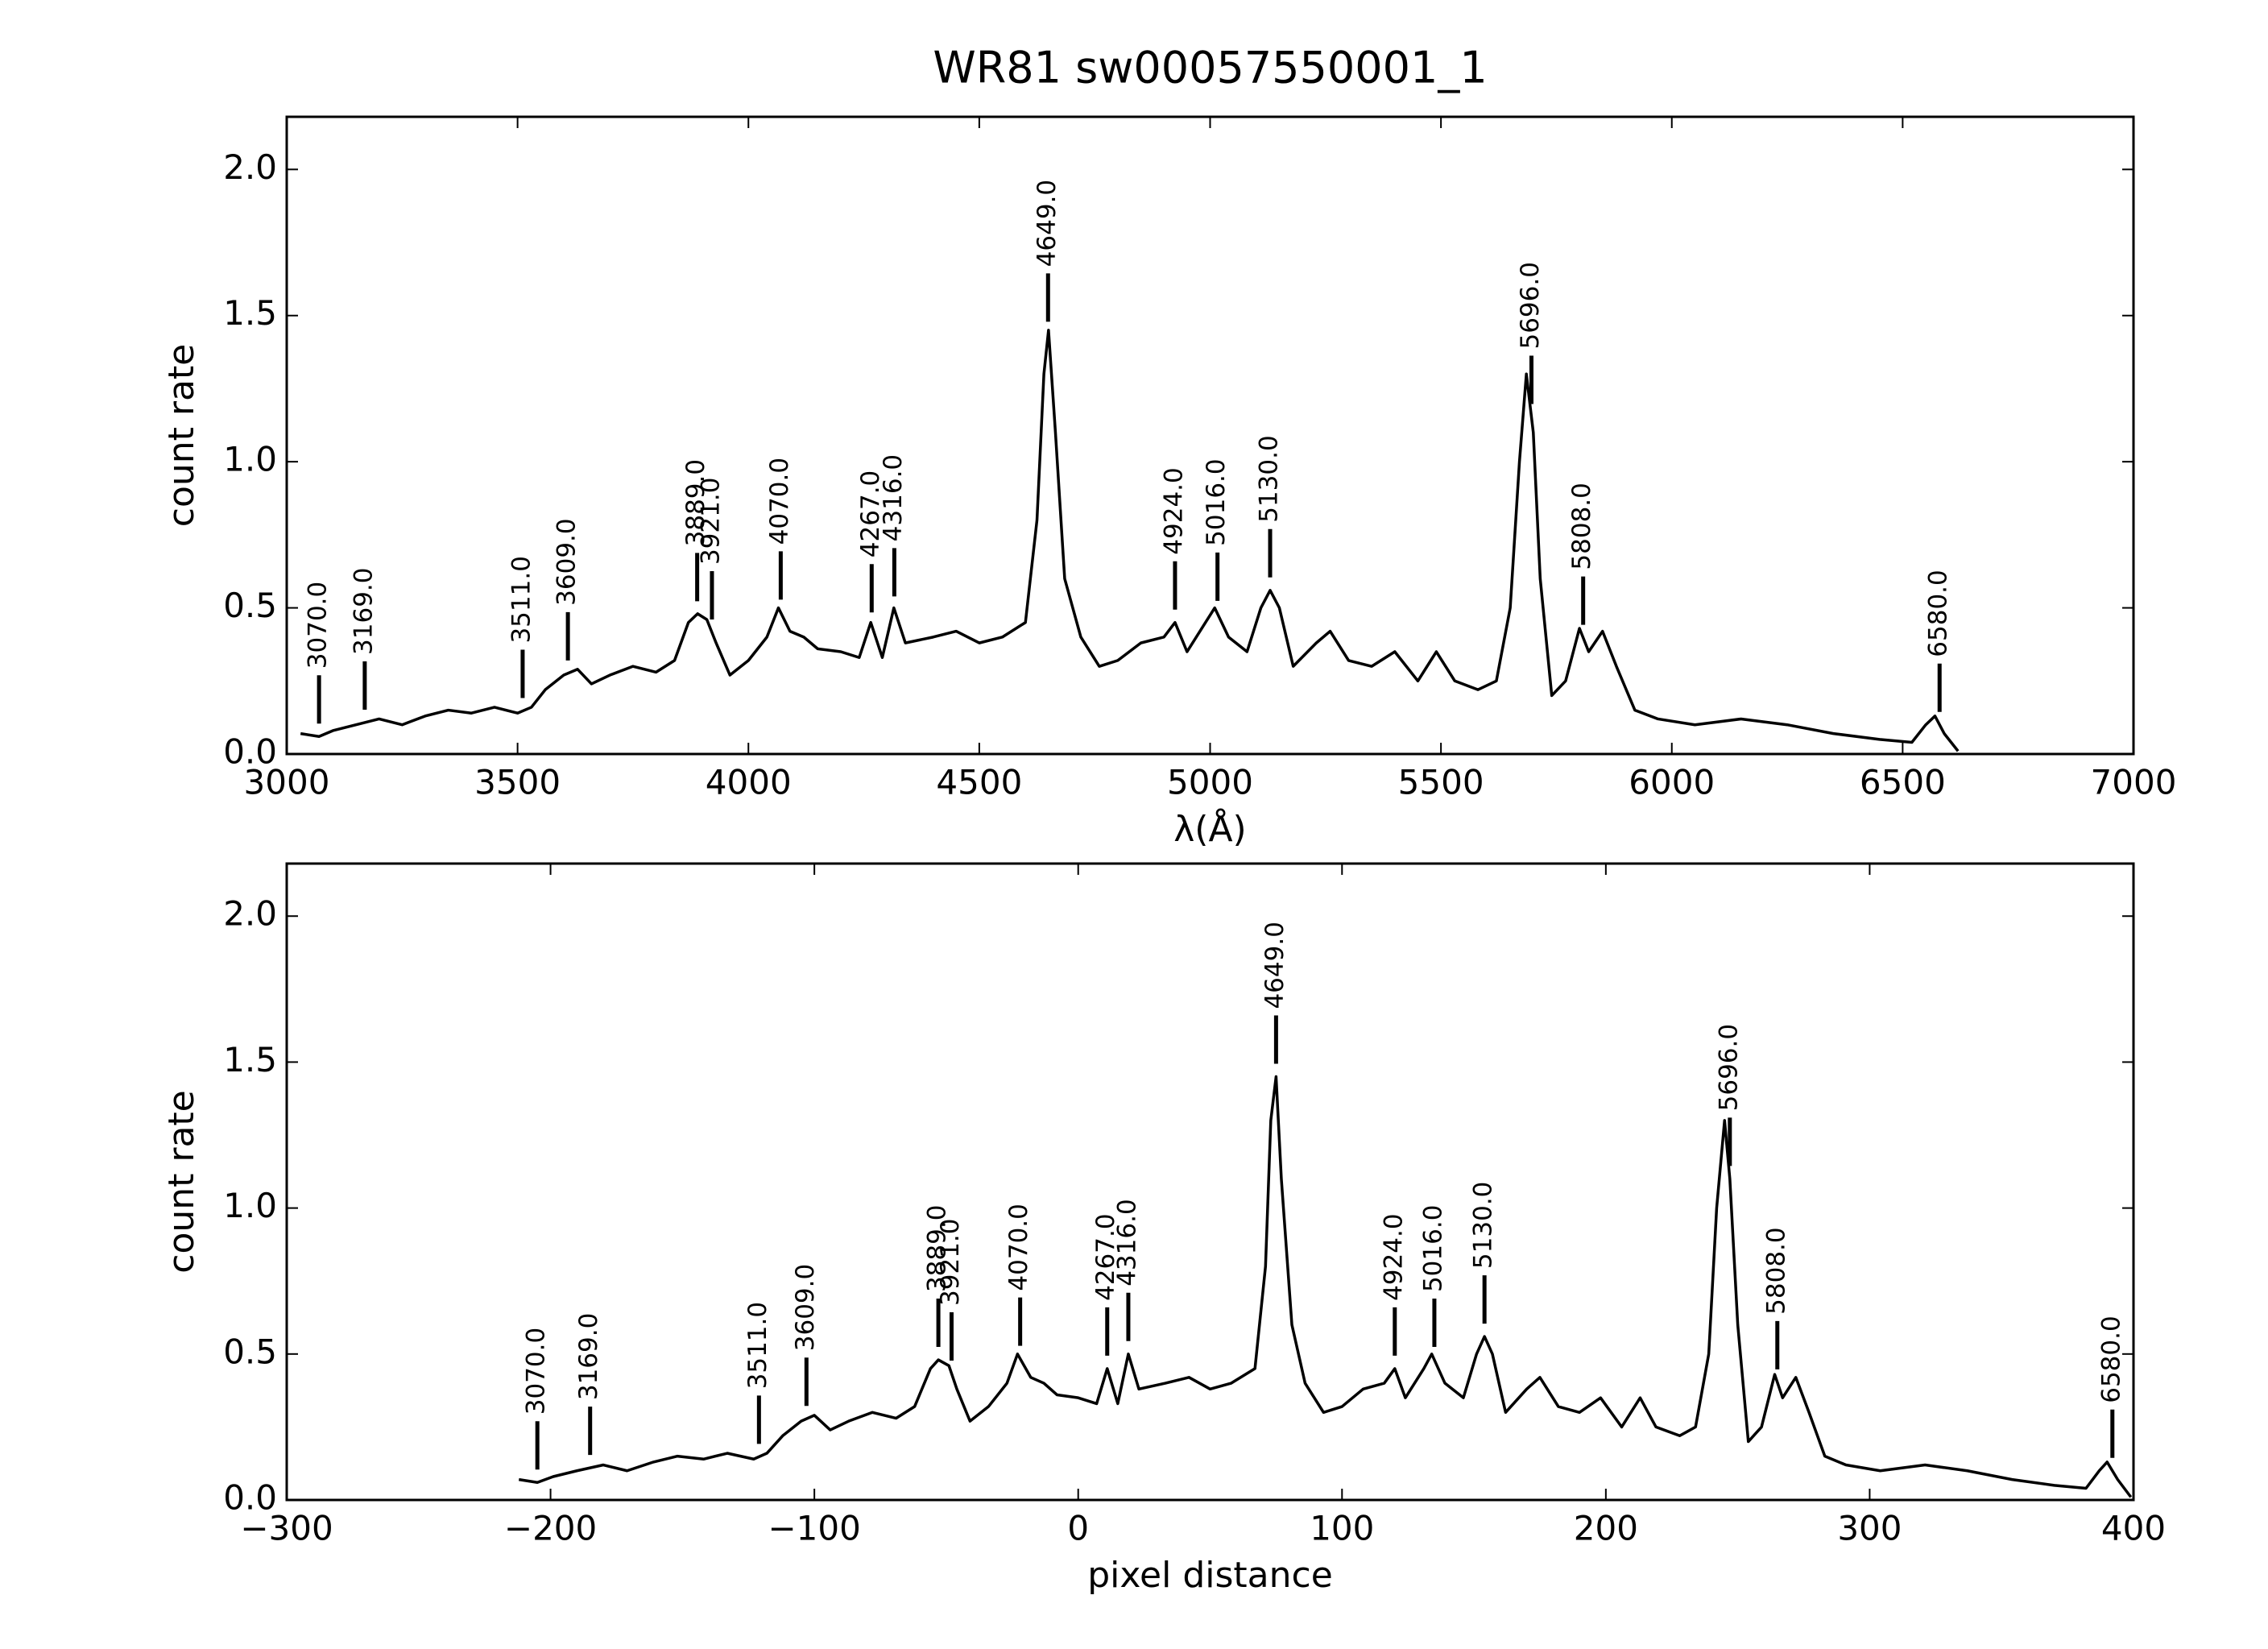 This screenshot has width=2268, height=1649. I want to click on x-tick-label: 7000, so click(2134, 782).